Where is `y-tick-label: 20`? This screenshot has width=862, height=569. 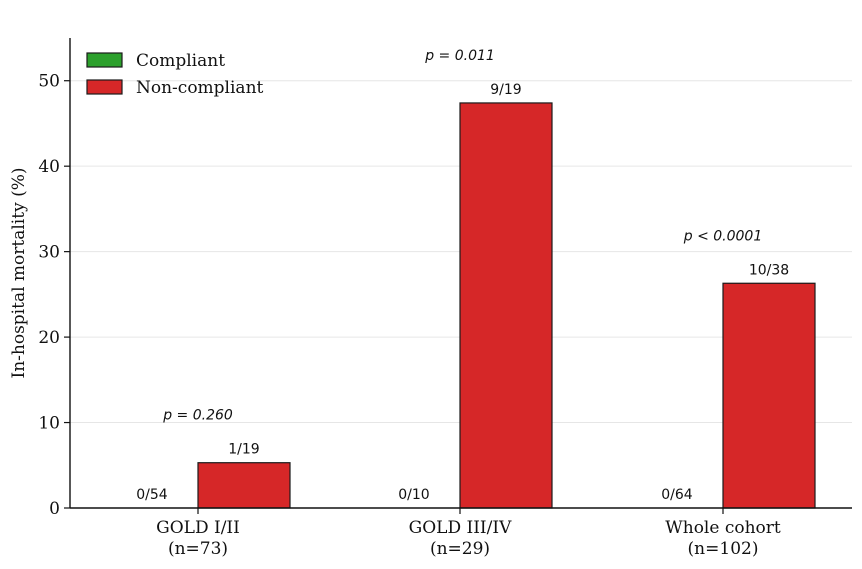
y-tick-label: 20 is located at coordinates (49, 338).